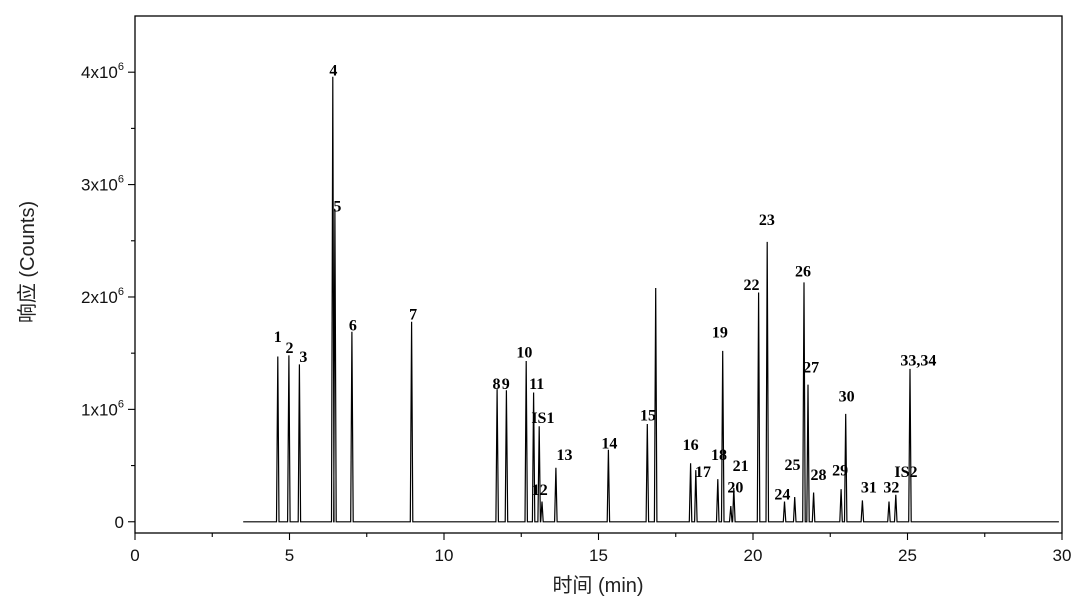 The height and width of the screenshot is (608, 1080). I want to click on peak-label: 7, so click(413, 314).